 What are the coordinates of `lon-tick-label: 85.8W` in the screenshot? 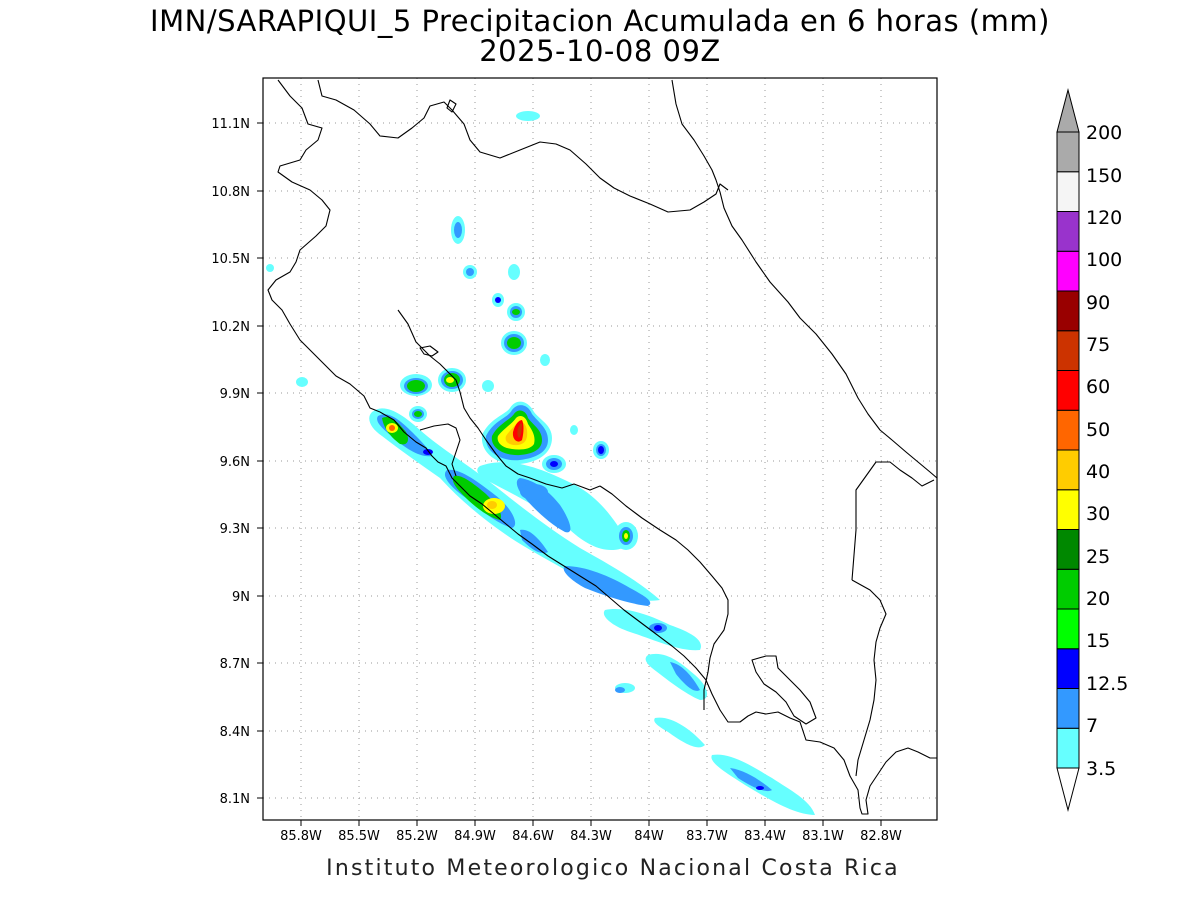 It's located at (301, 836).